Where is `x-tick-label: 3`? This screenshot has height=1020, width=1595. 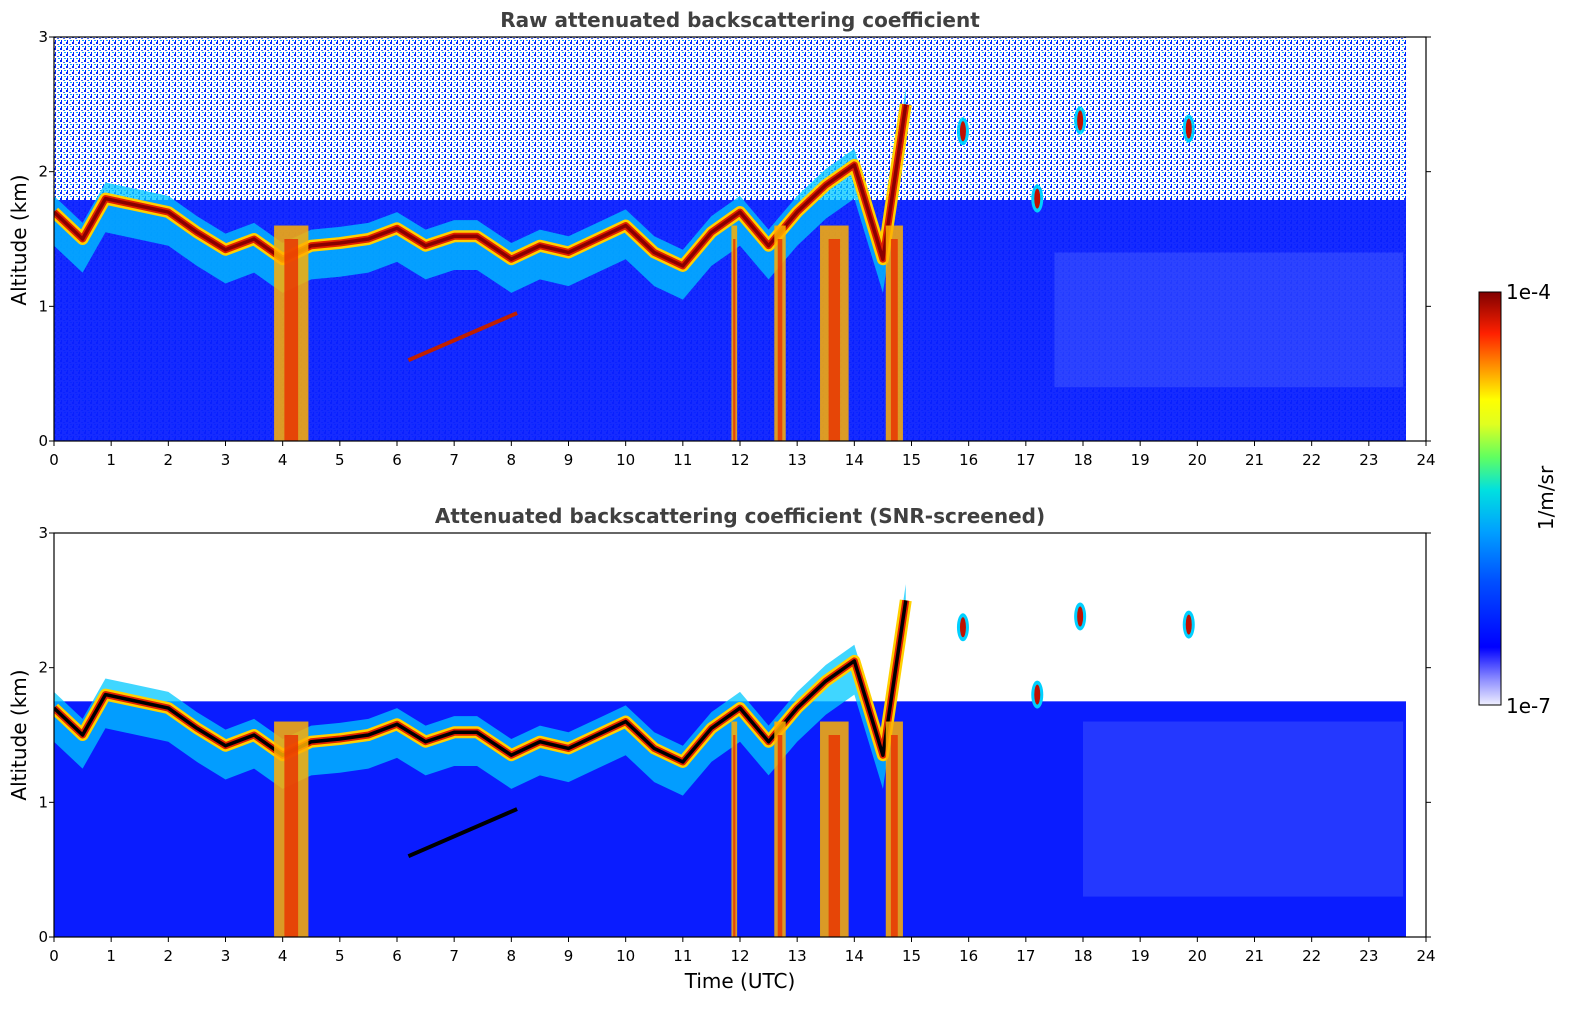 x-tick-label: 3 is located at coordinates (226, 460).